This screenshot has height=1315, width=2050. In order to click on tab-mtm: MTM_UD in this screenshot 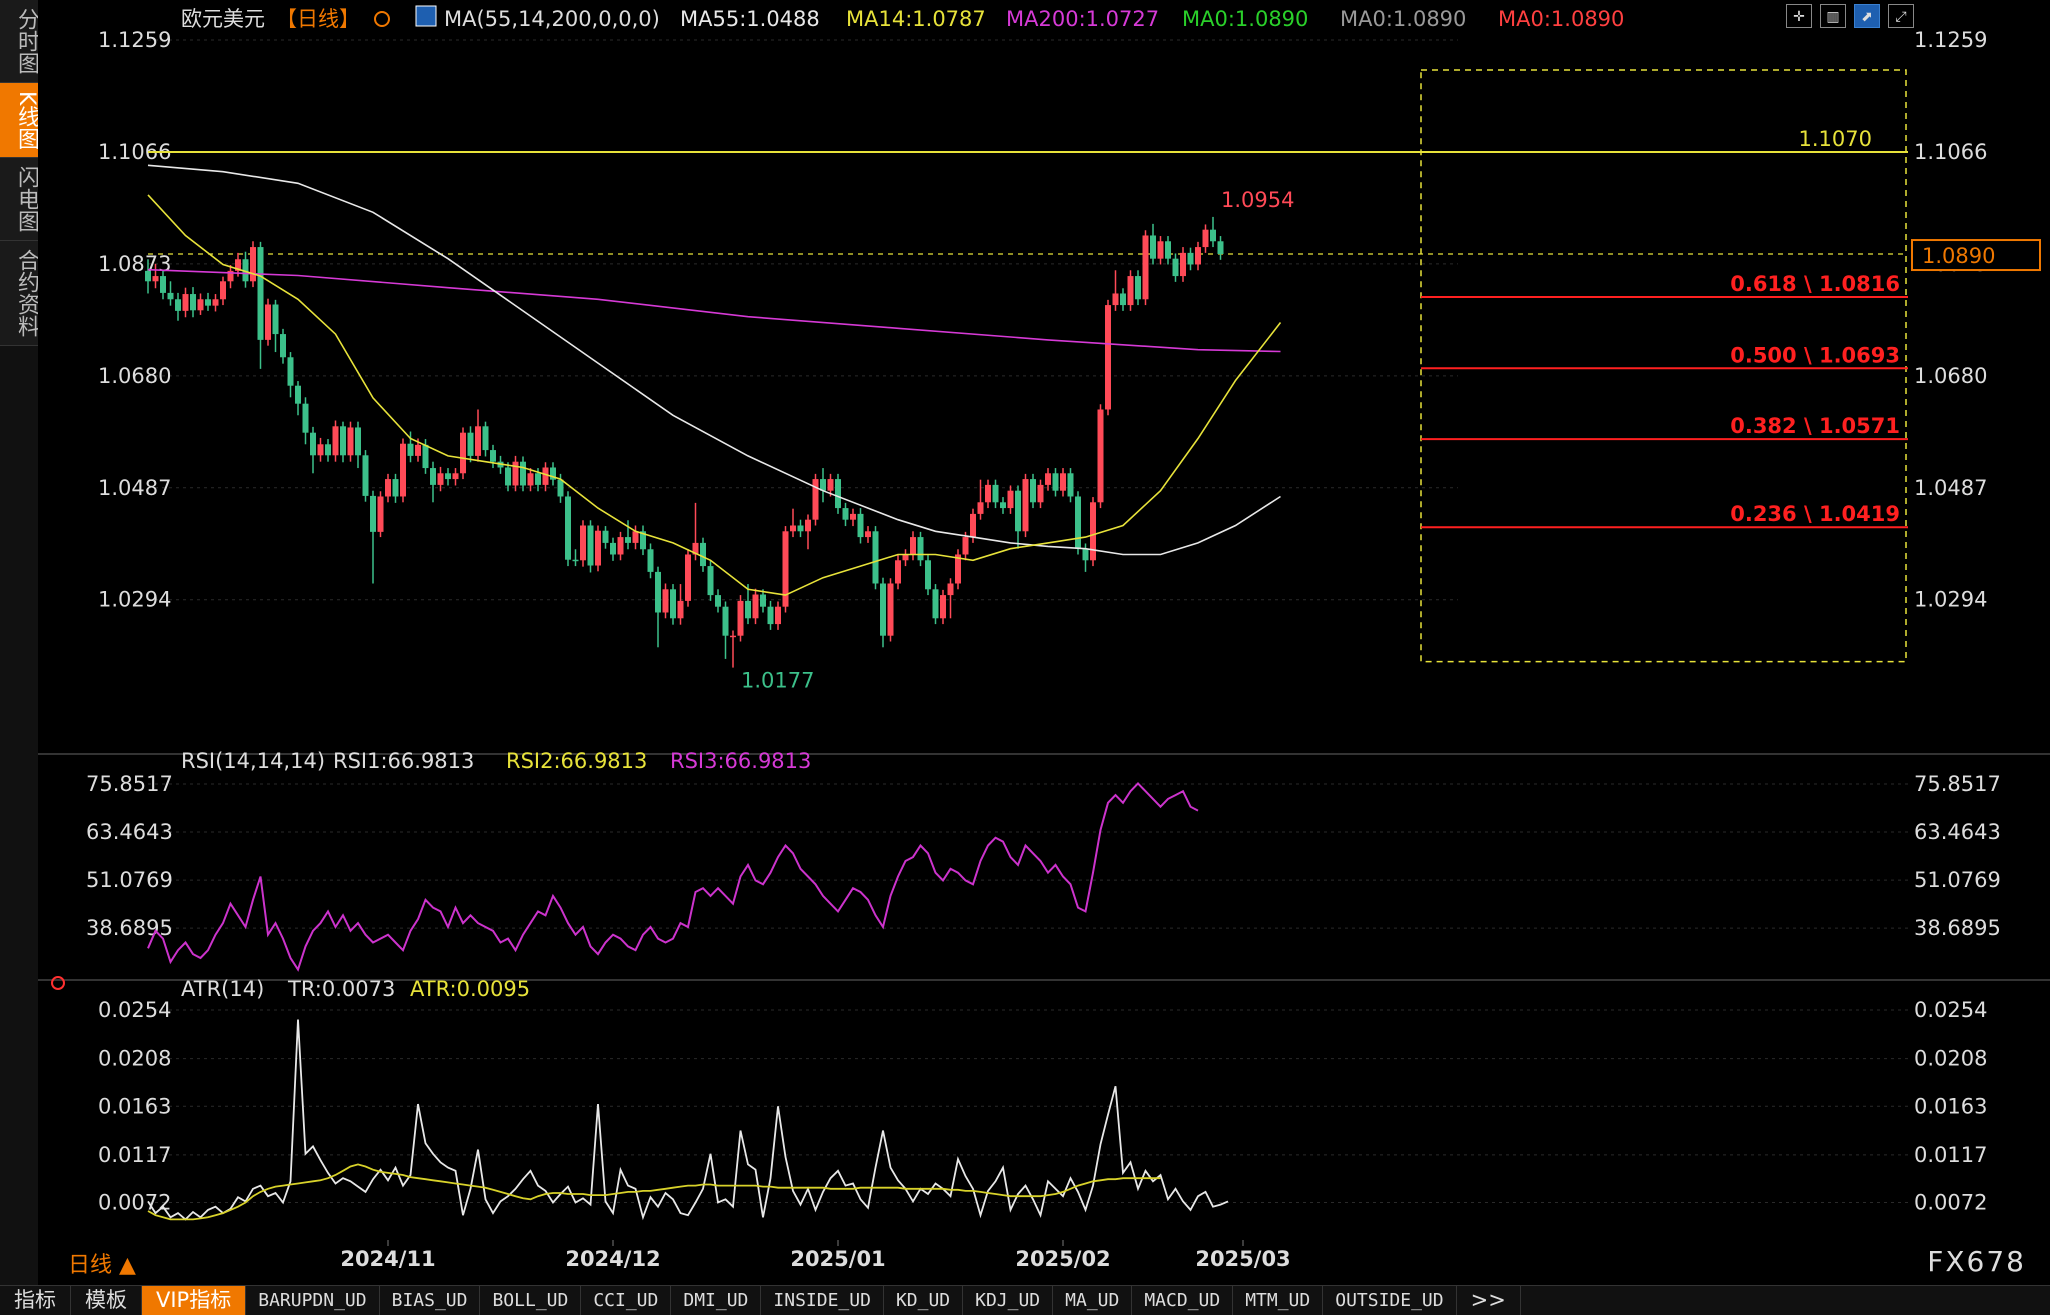, I will do `click(1278, 1300)`.